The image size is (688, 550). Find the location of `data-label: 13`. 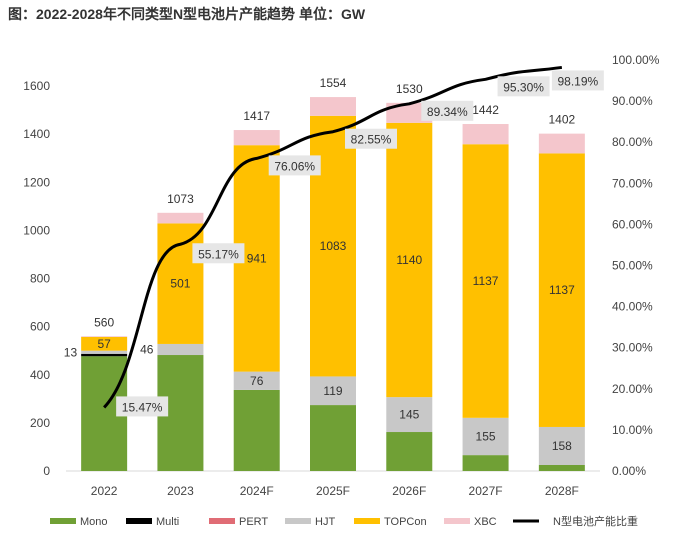

data-label: 13 is located at coordinates (71, 352).